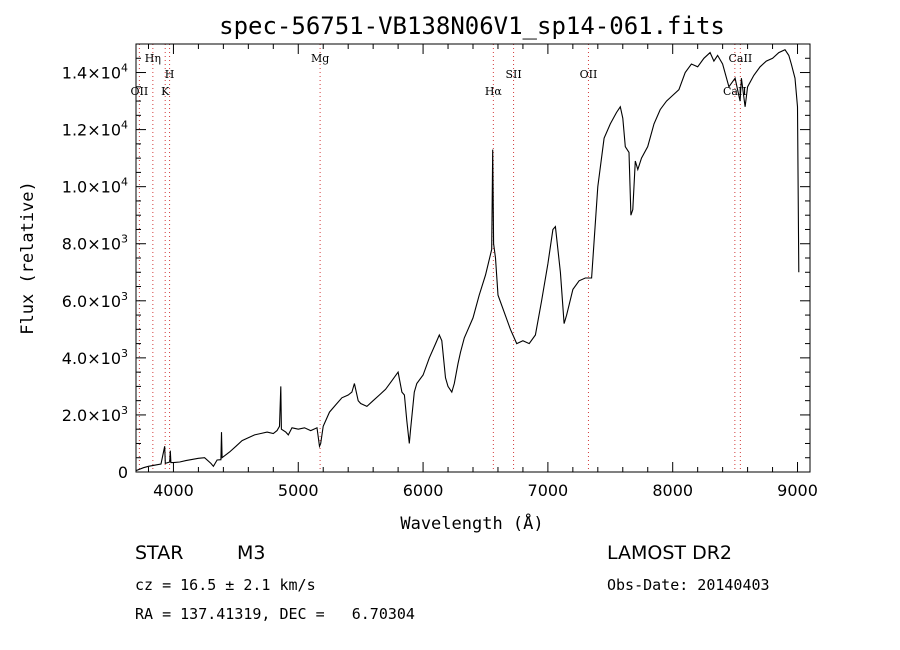 The width and height of the screenshot is (900, 650). What do you see at coordinates (173, 490) in the screenshot?
I see `x-tick-label: 4000` at bounding box center [173, 490].